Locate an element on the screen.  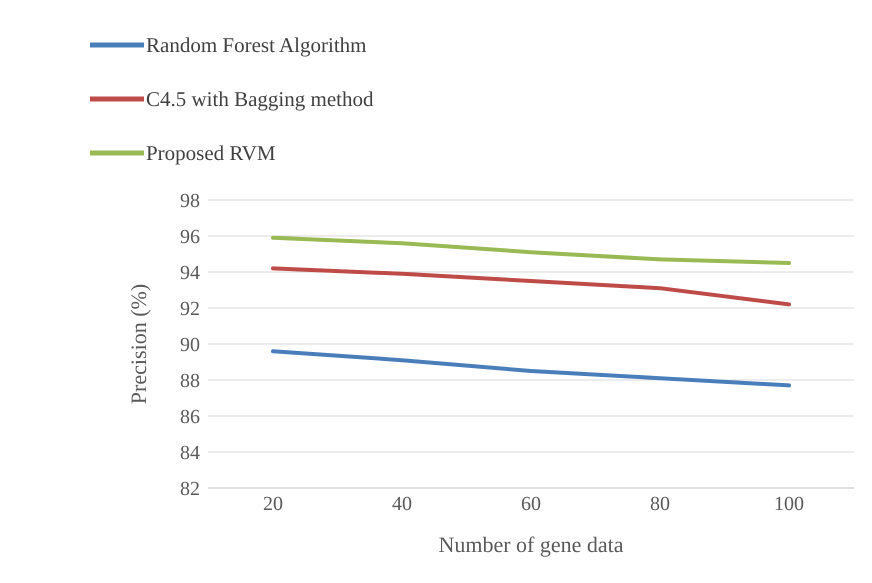
legend-label: C4.5 with Bagging method is located at coordinates (260, 99).